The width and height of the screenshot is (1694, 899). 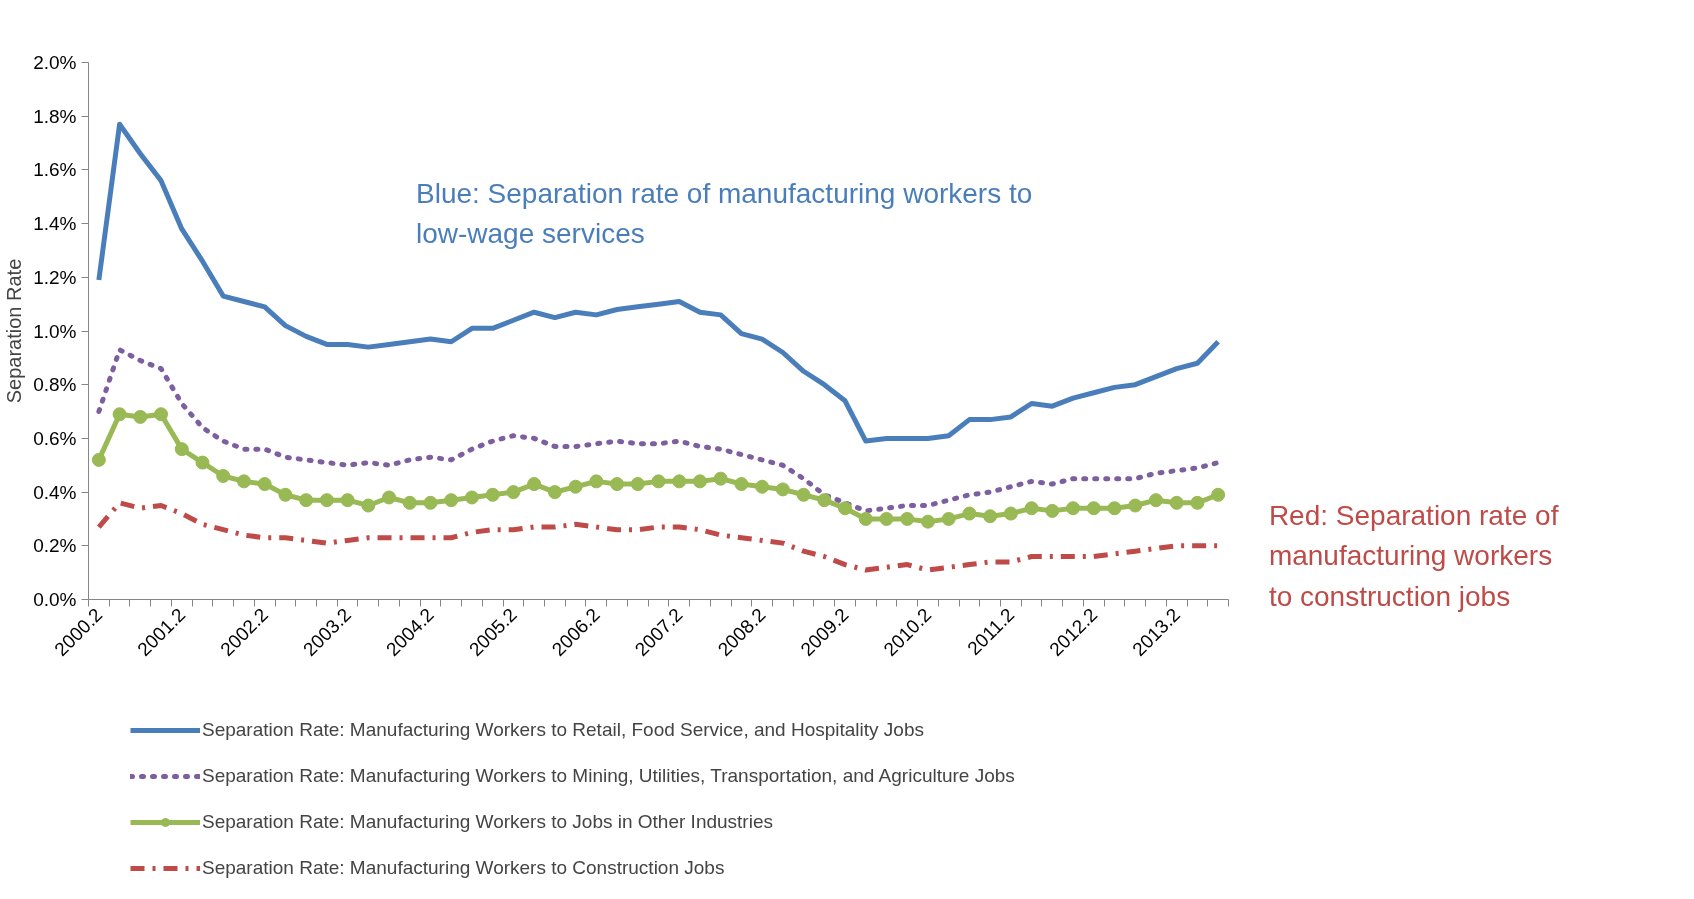 I want to click on y-tick-label: 0.0%, so click(x=55, y=599).